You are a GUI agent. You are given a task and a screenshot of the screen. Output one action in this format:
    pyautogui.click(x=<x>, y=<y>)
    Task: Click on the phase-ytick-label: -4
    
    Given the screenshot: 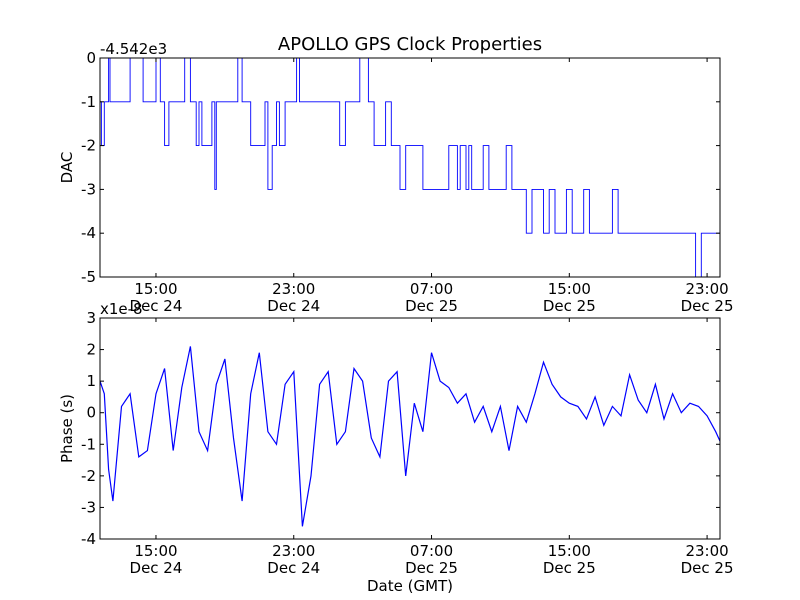 What is the action you would take?
    pyautogui.click(x=88, y=539)
    